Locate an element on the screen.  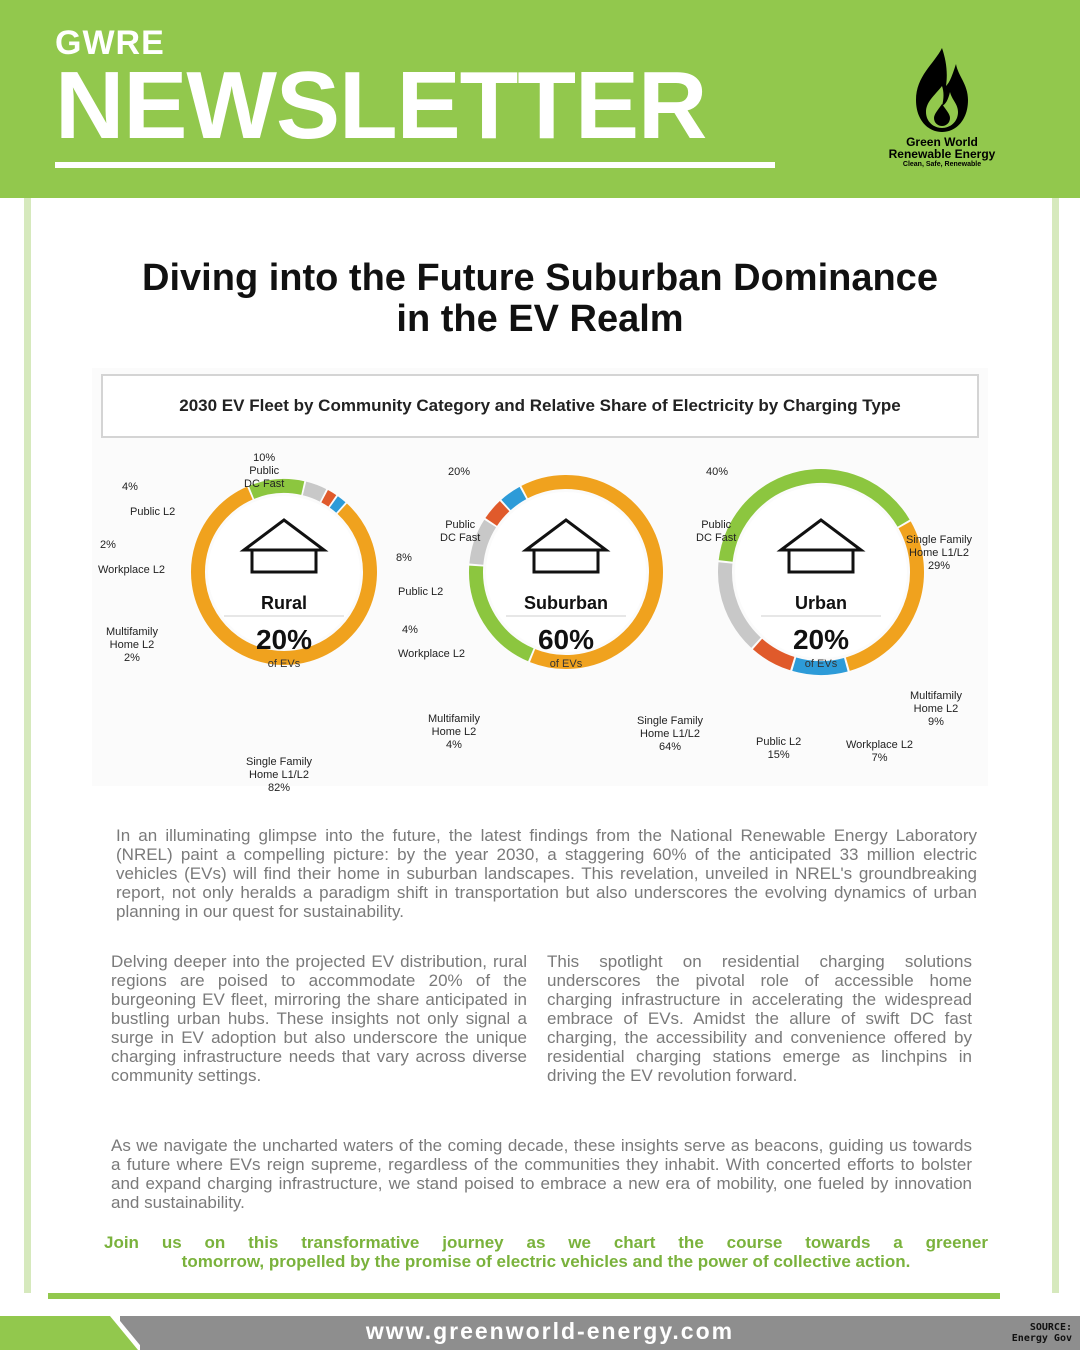
rural-singlefamily-value: 82% is located at coordinates (279, 788).